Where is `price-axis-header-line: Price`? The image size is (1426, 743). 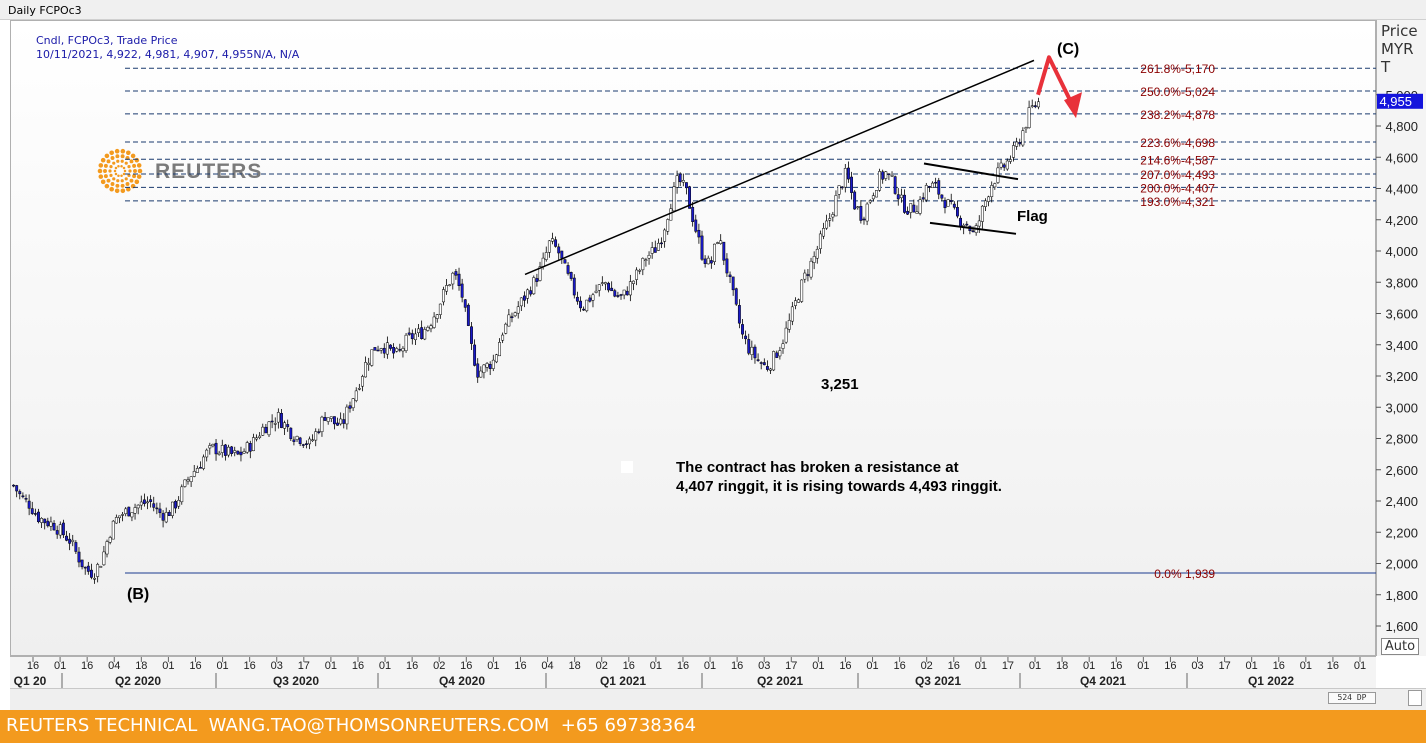
price-axis-header-line: Price is located at coordinates (1399, 31).